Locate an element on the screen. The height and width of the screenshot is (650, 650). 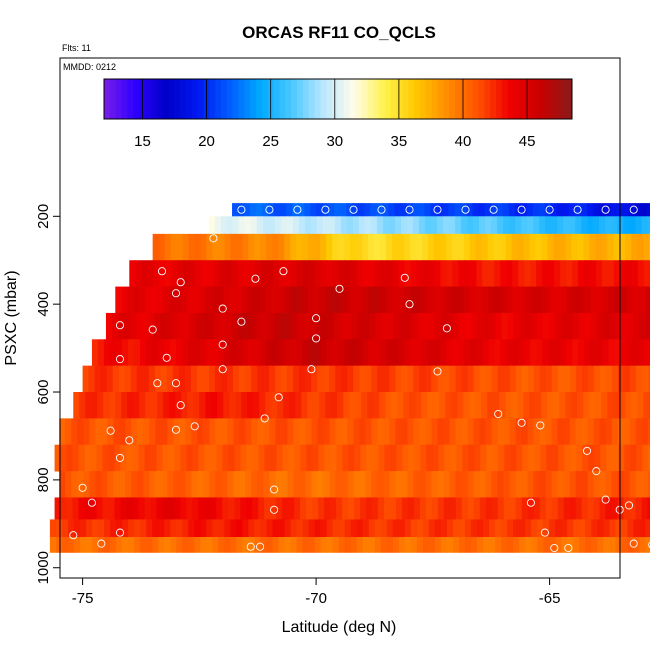
colorbar: 15 20 25 30 35 40 45 is located at coordinates (338, 114).